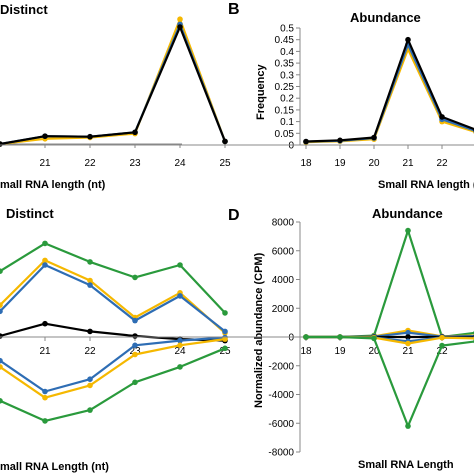 Image resolution: width=474 pixels, height=474 pixels. I want to click on panel-d-y-tick-label: -2000, so click(281, 366).